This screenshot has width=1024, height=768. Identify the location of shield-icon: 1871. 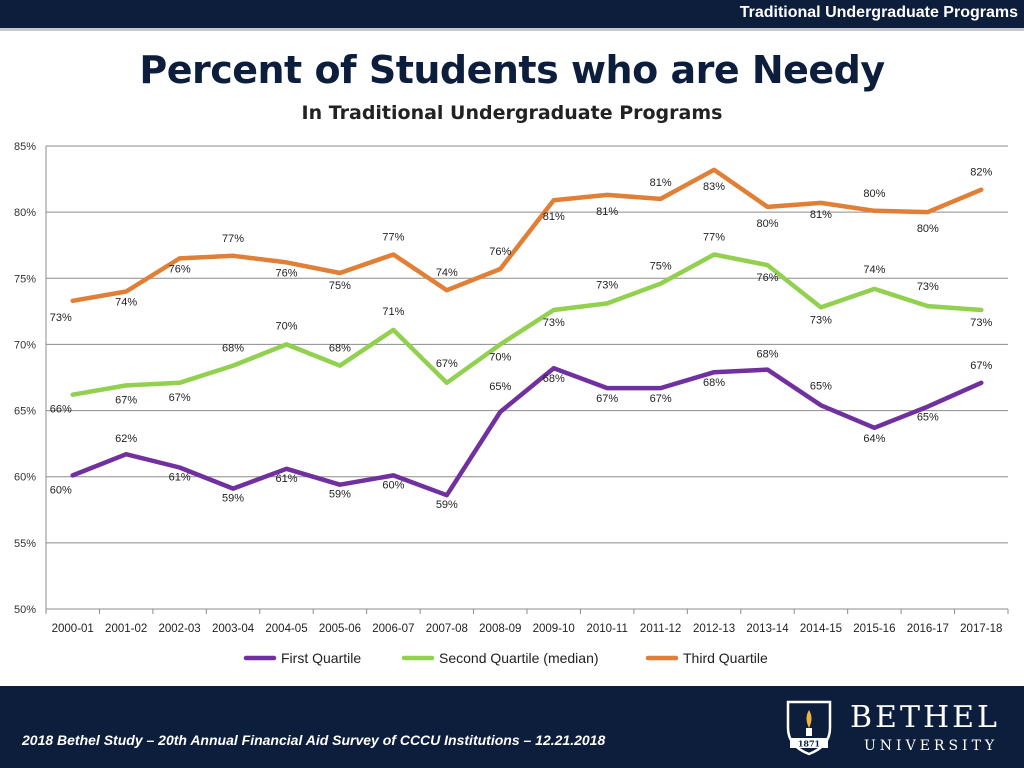
(809, 728).